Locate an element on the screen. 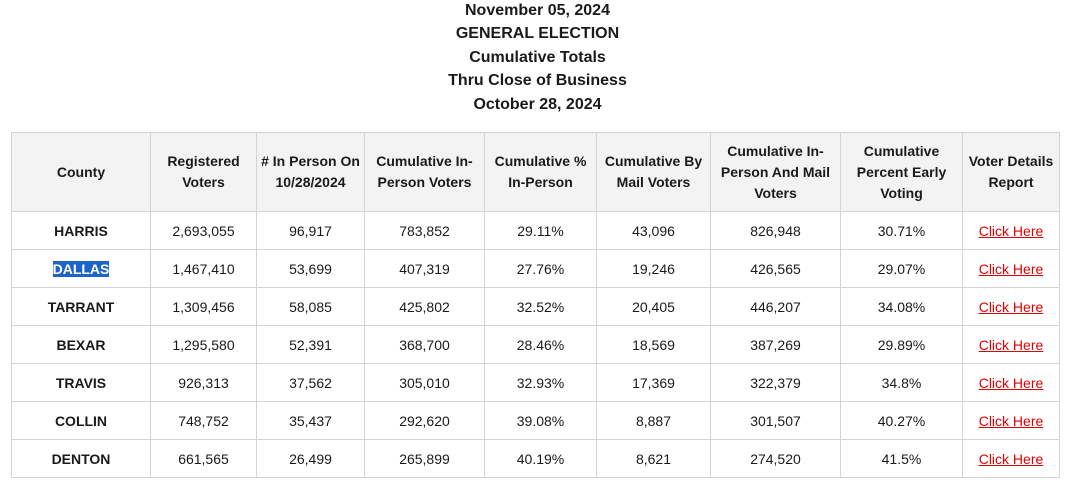 Image resolution: width=1075 pixels, height=480 pixels. in-person-day-cell: 58,085 is located at coordinates (310, 306).